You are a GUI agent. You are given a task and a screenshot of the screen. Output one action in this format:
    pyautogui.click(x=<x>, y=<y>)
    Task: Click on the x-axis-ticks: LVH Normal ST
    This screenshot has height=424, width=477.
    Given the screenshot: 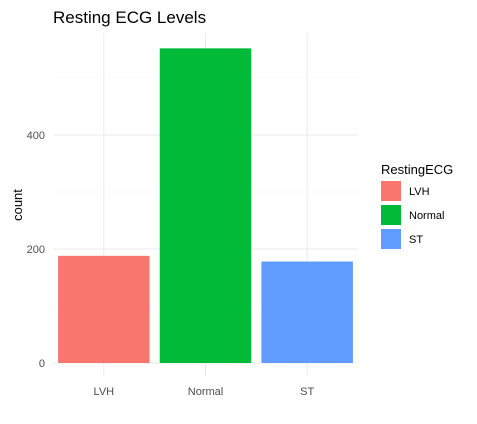 What is the action you would take?
    pyautogui.click(x=204, y=392)
    